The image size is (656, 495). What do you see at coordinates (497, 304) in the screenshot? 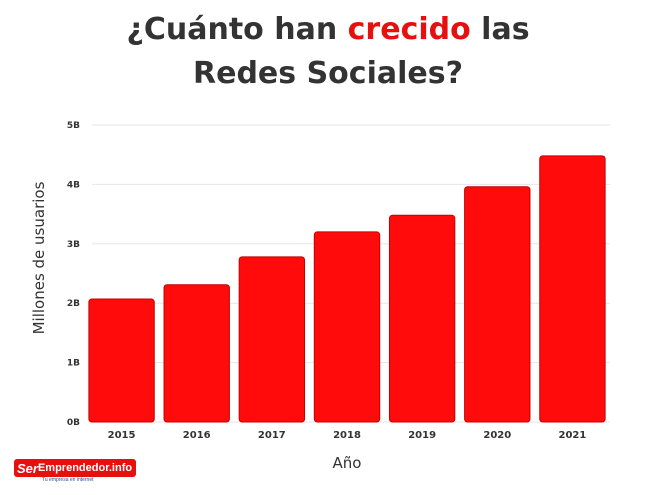
I see `bar-2020` at bounding box center [497, 304].